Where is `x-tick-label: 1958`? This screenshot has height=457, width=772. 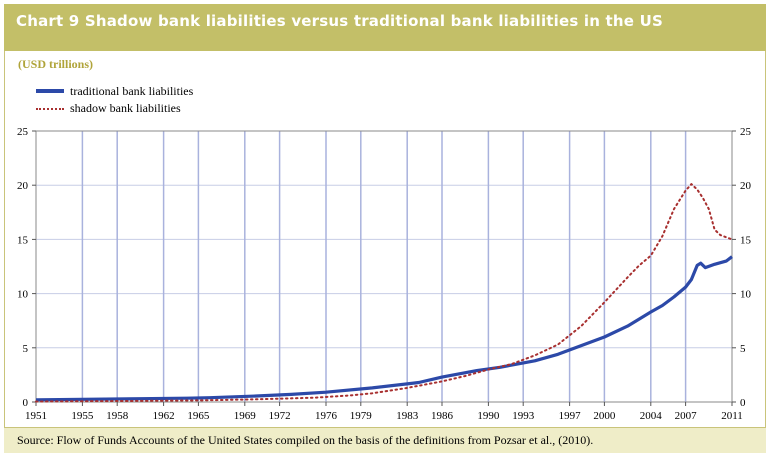
x-tick-label: 1958 is located at coordinates (117, 416).